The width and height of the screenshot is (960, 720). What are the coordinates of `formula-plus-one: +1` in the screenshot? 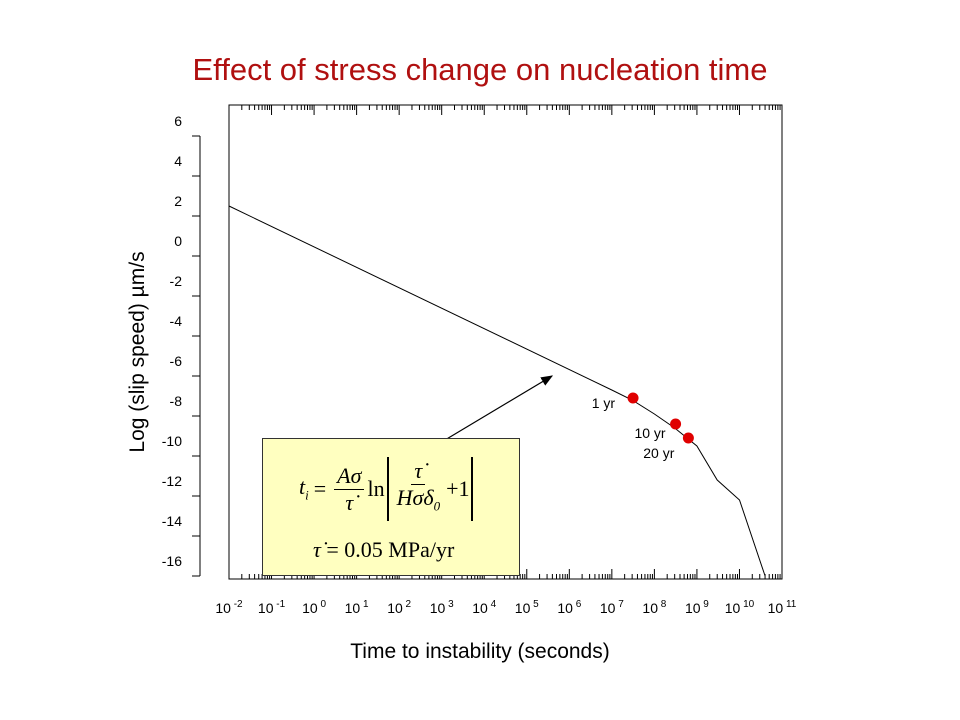 It's located at (458, 488).